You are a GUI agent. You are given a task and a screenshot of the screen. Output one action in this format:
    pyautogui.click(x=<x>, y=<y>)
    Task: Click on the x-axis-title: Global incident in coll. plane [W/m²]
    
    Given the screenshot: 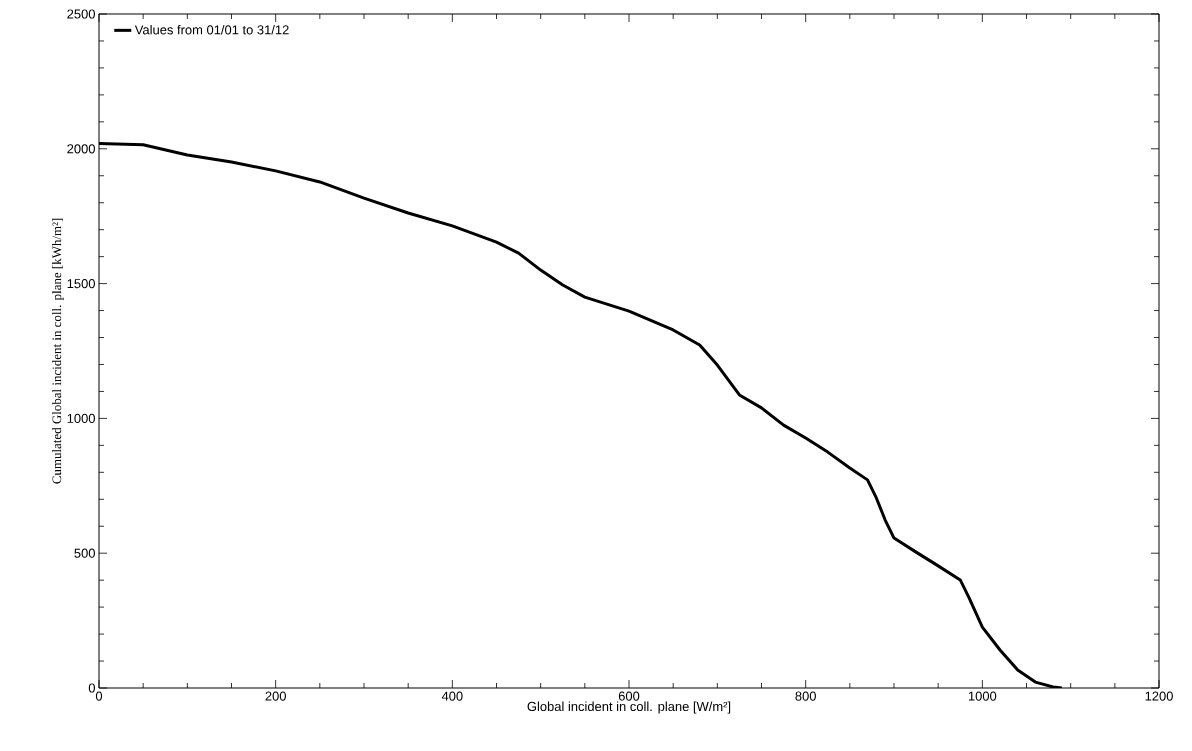 What is the action you would take?
    pyautogui.click(x=629, y=707)
    